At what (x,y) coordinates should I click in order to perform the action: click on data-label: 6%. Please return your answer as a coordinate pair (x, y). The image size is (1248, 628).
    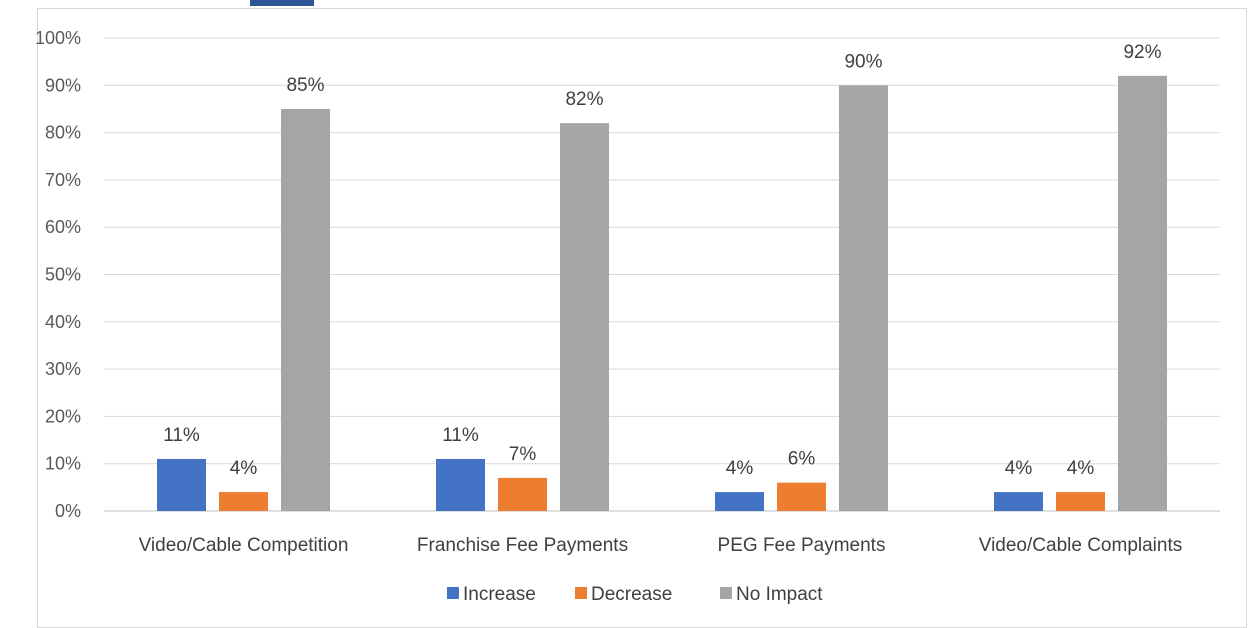
    Looking at the image, I should click on (802, 459).